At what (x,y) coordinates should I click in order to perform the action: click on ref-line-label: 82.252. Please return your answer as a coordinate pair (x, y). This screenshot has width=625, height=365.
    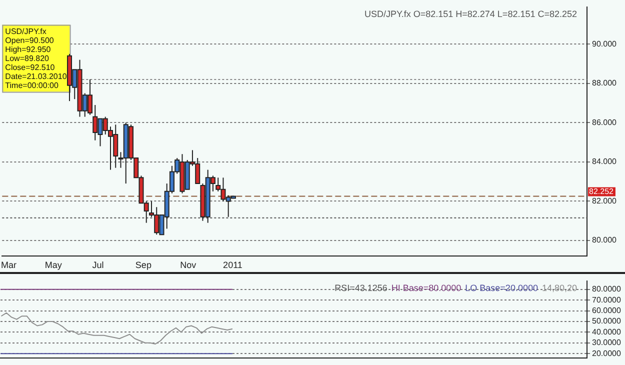
    Looking at the image, I should click on (601, 191).